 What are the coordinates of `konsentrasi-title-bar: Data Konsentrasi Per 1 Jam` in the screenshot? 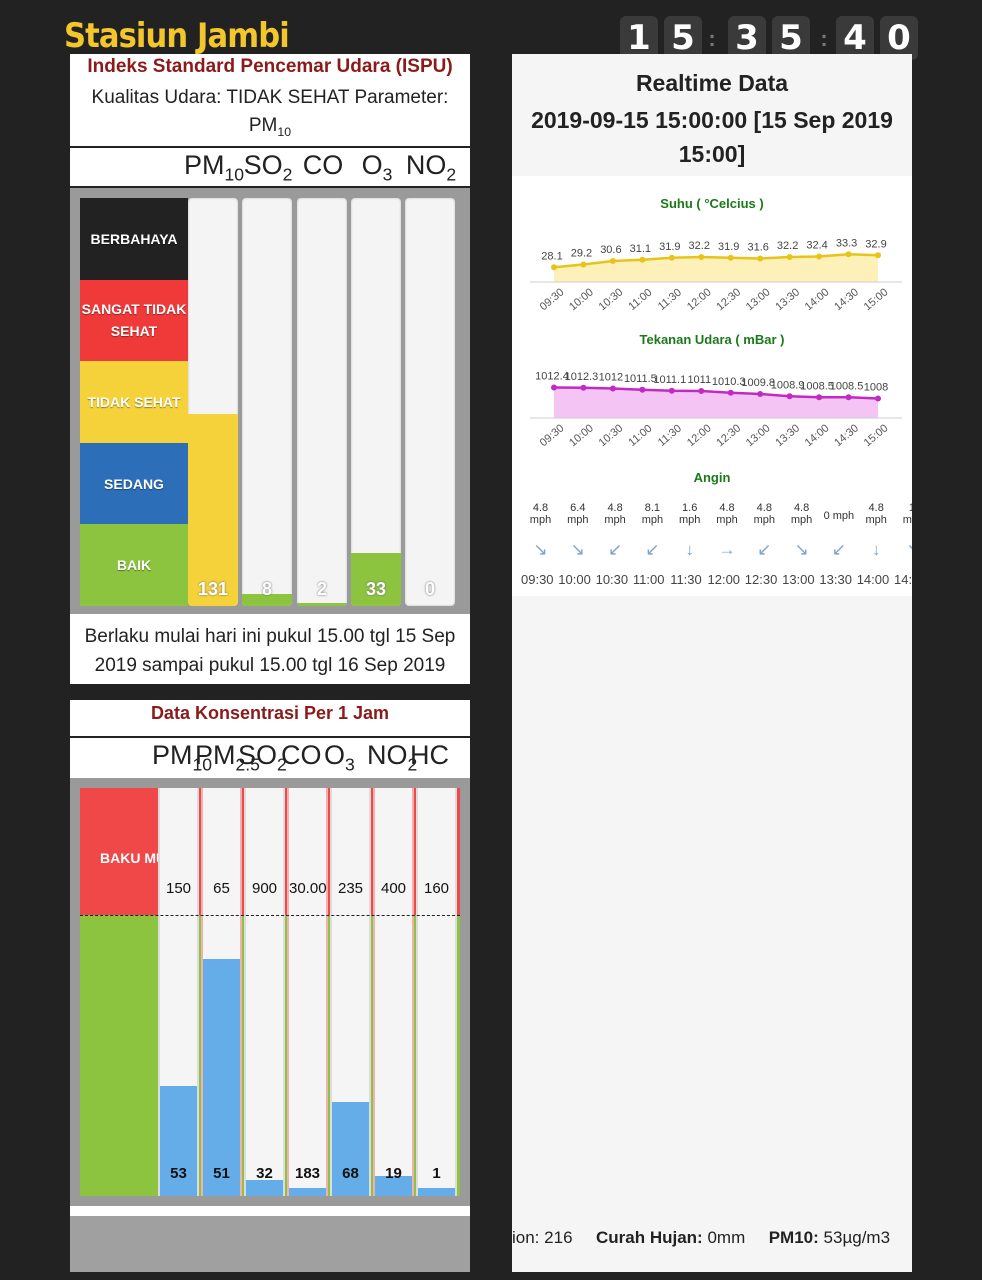 It's located at (270, 718).